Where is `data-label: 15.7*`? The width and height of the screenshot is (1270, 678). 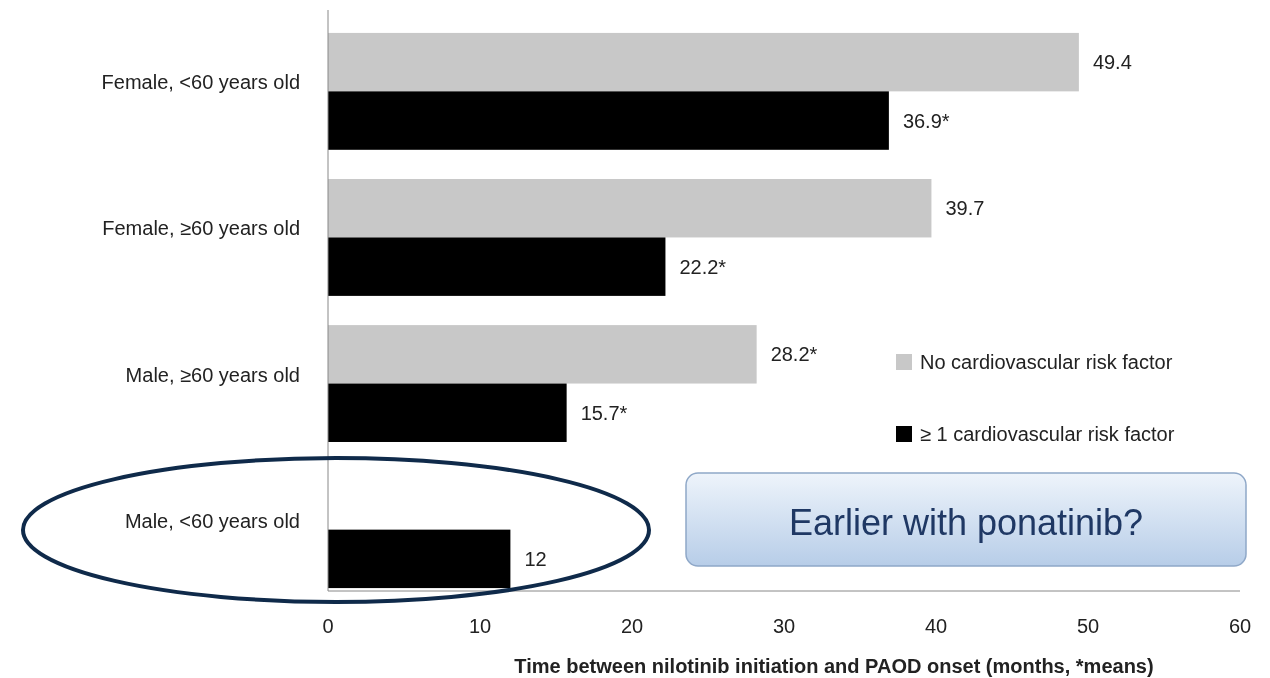 data-label: 15.7* is located at coordinates (604, 412).